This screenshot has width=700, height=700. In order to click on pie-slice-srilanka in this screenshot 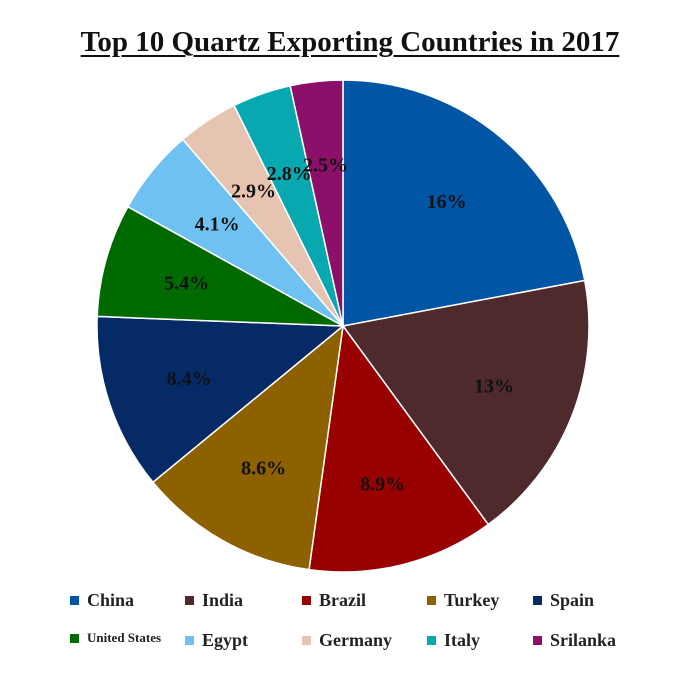, I will do `click(316, 203)`.